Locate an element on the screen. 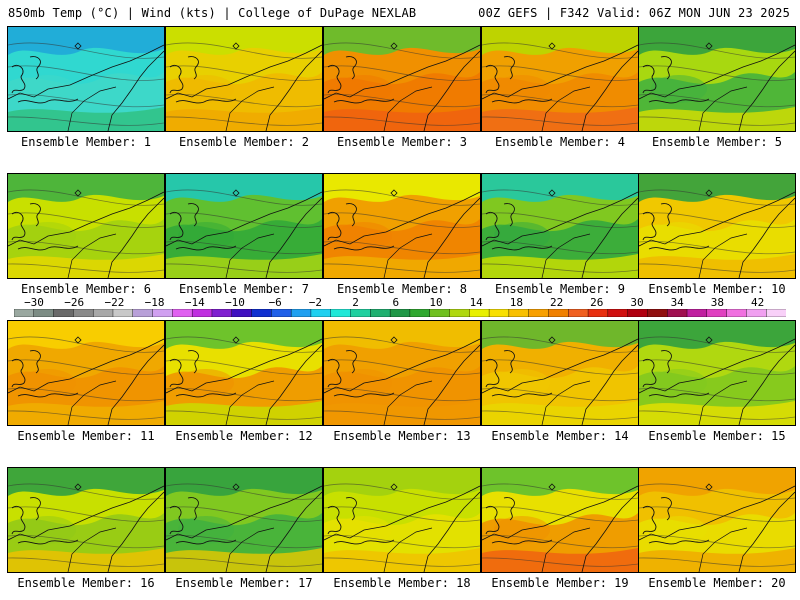 The image size is (800, 600). color-scale-label: 18 is located at coordinates (516, 302).